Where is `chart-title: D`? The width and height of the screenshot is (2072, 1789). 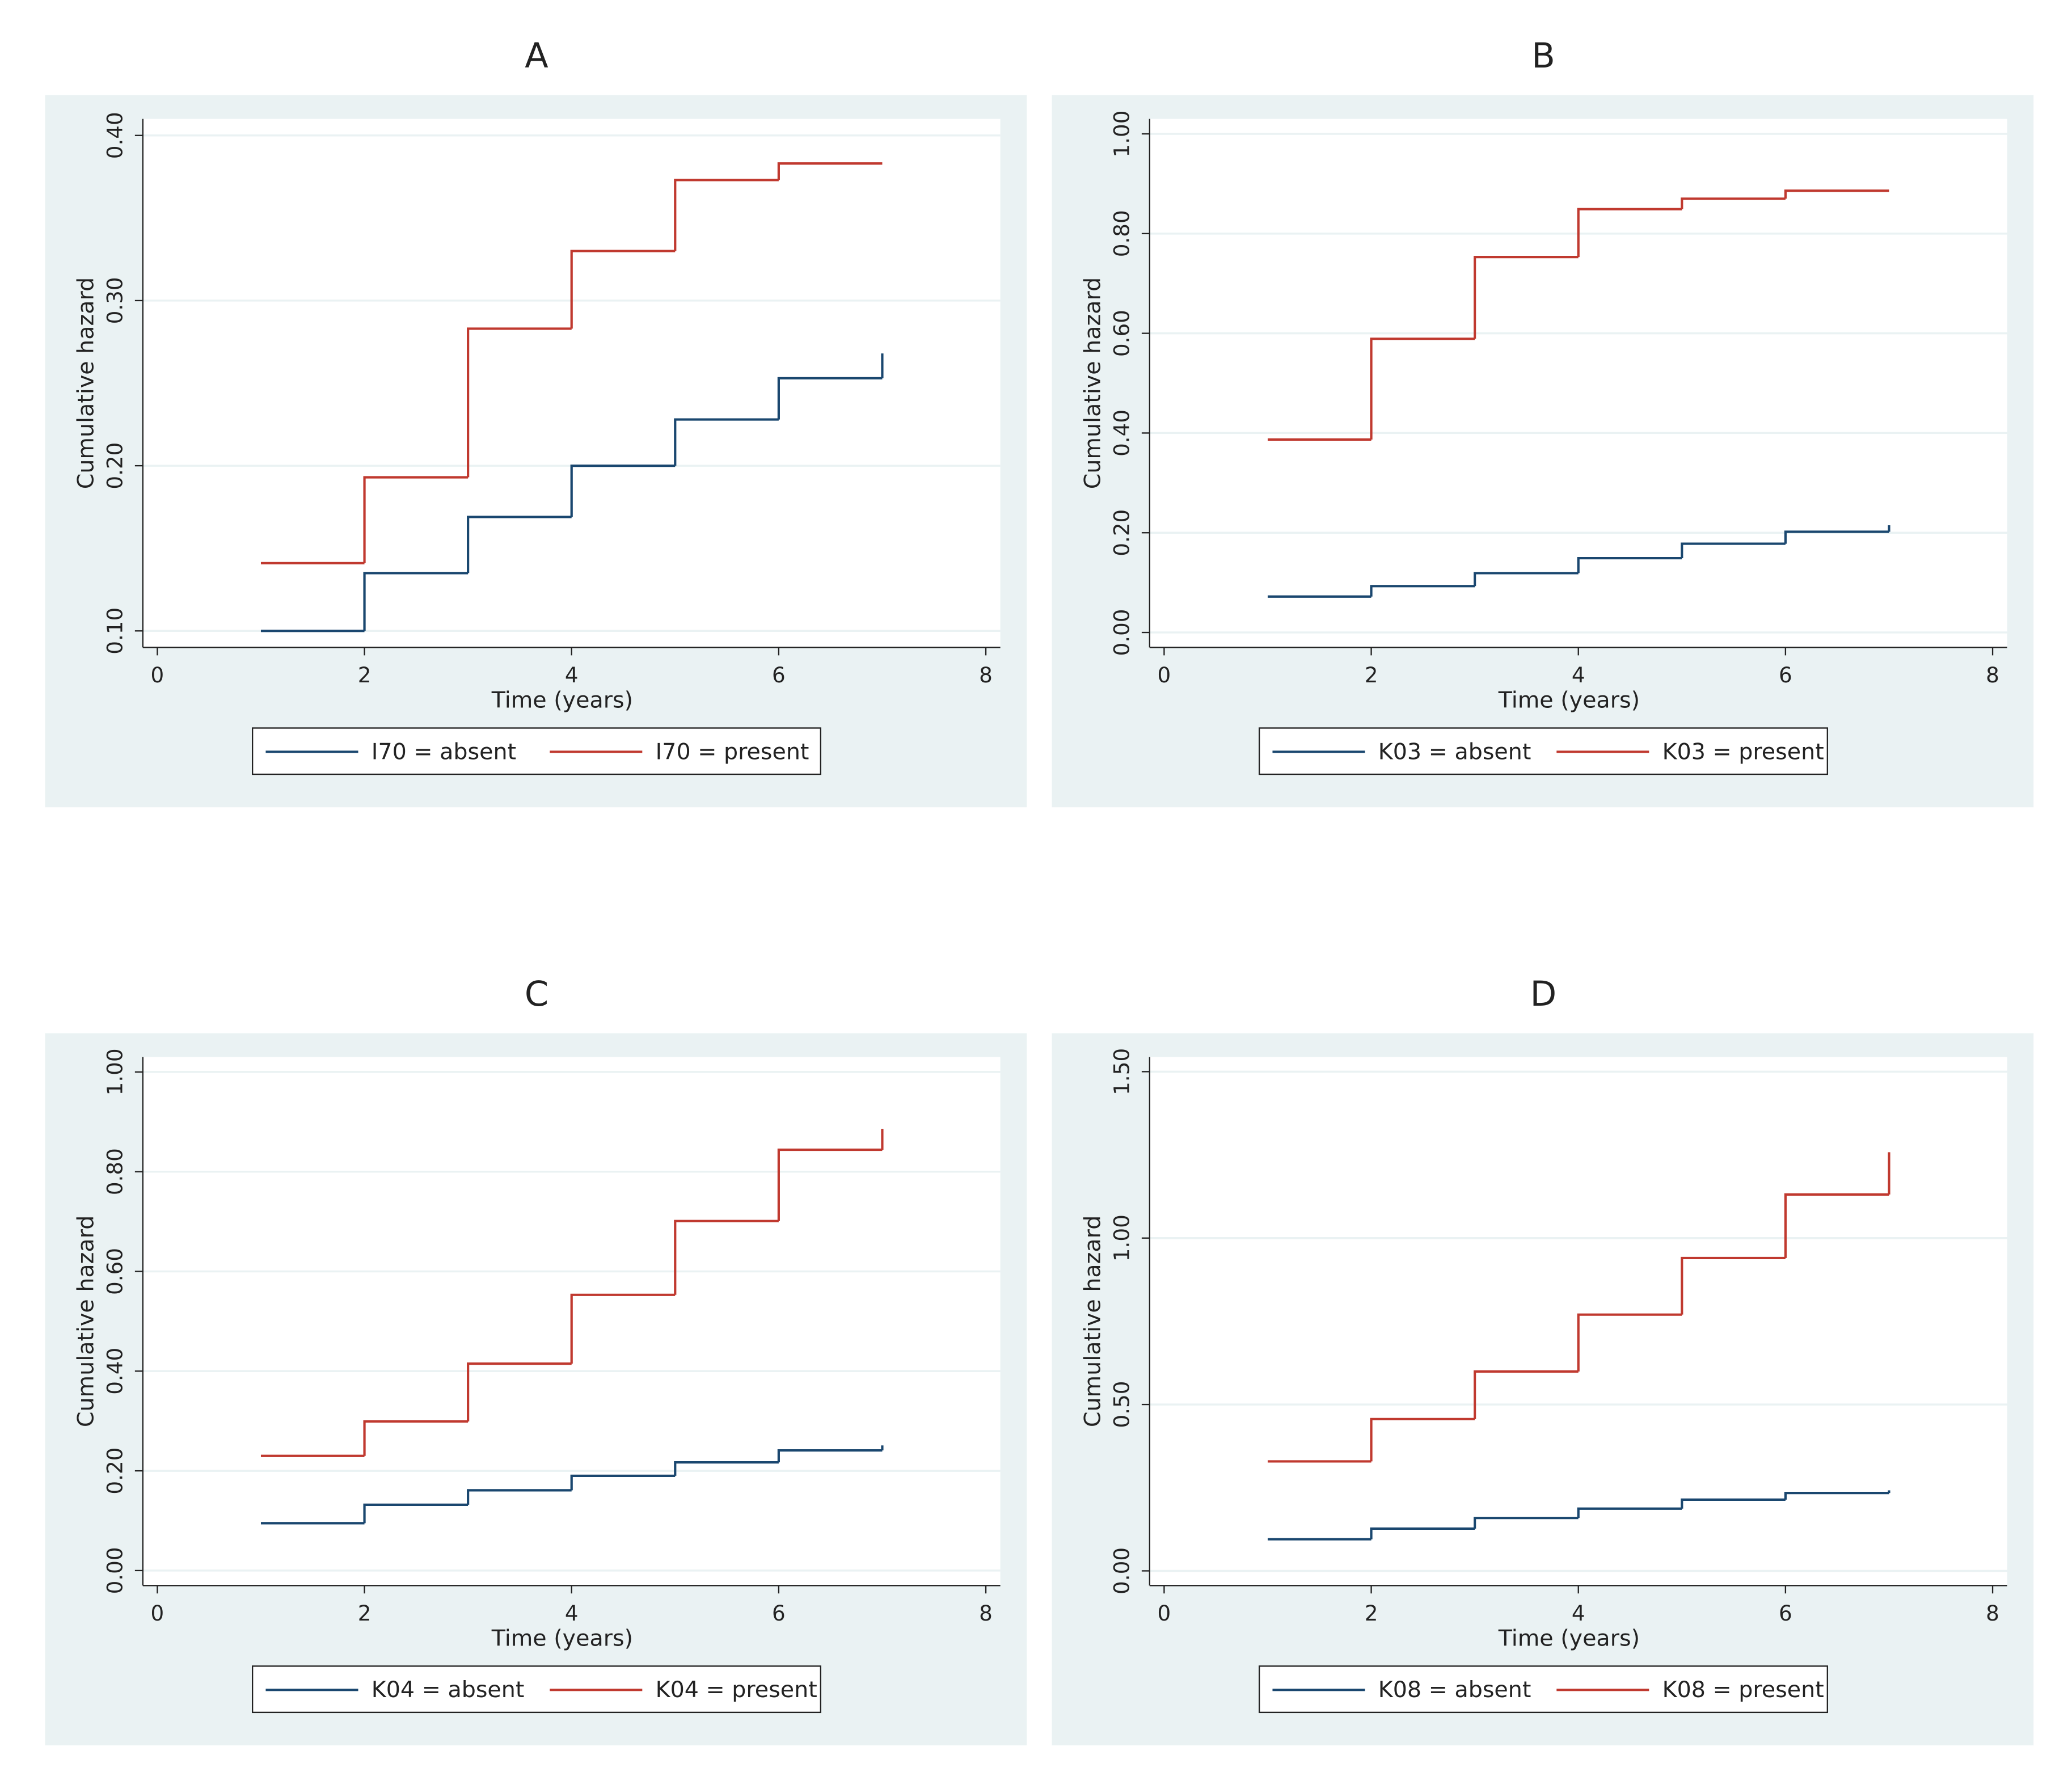
chart-title: D is located at coordinates (1543, 994).